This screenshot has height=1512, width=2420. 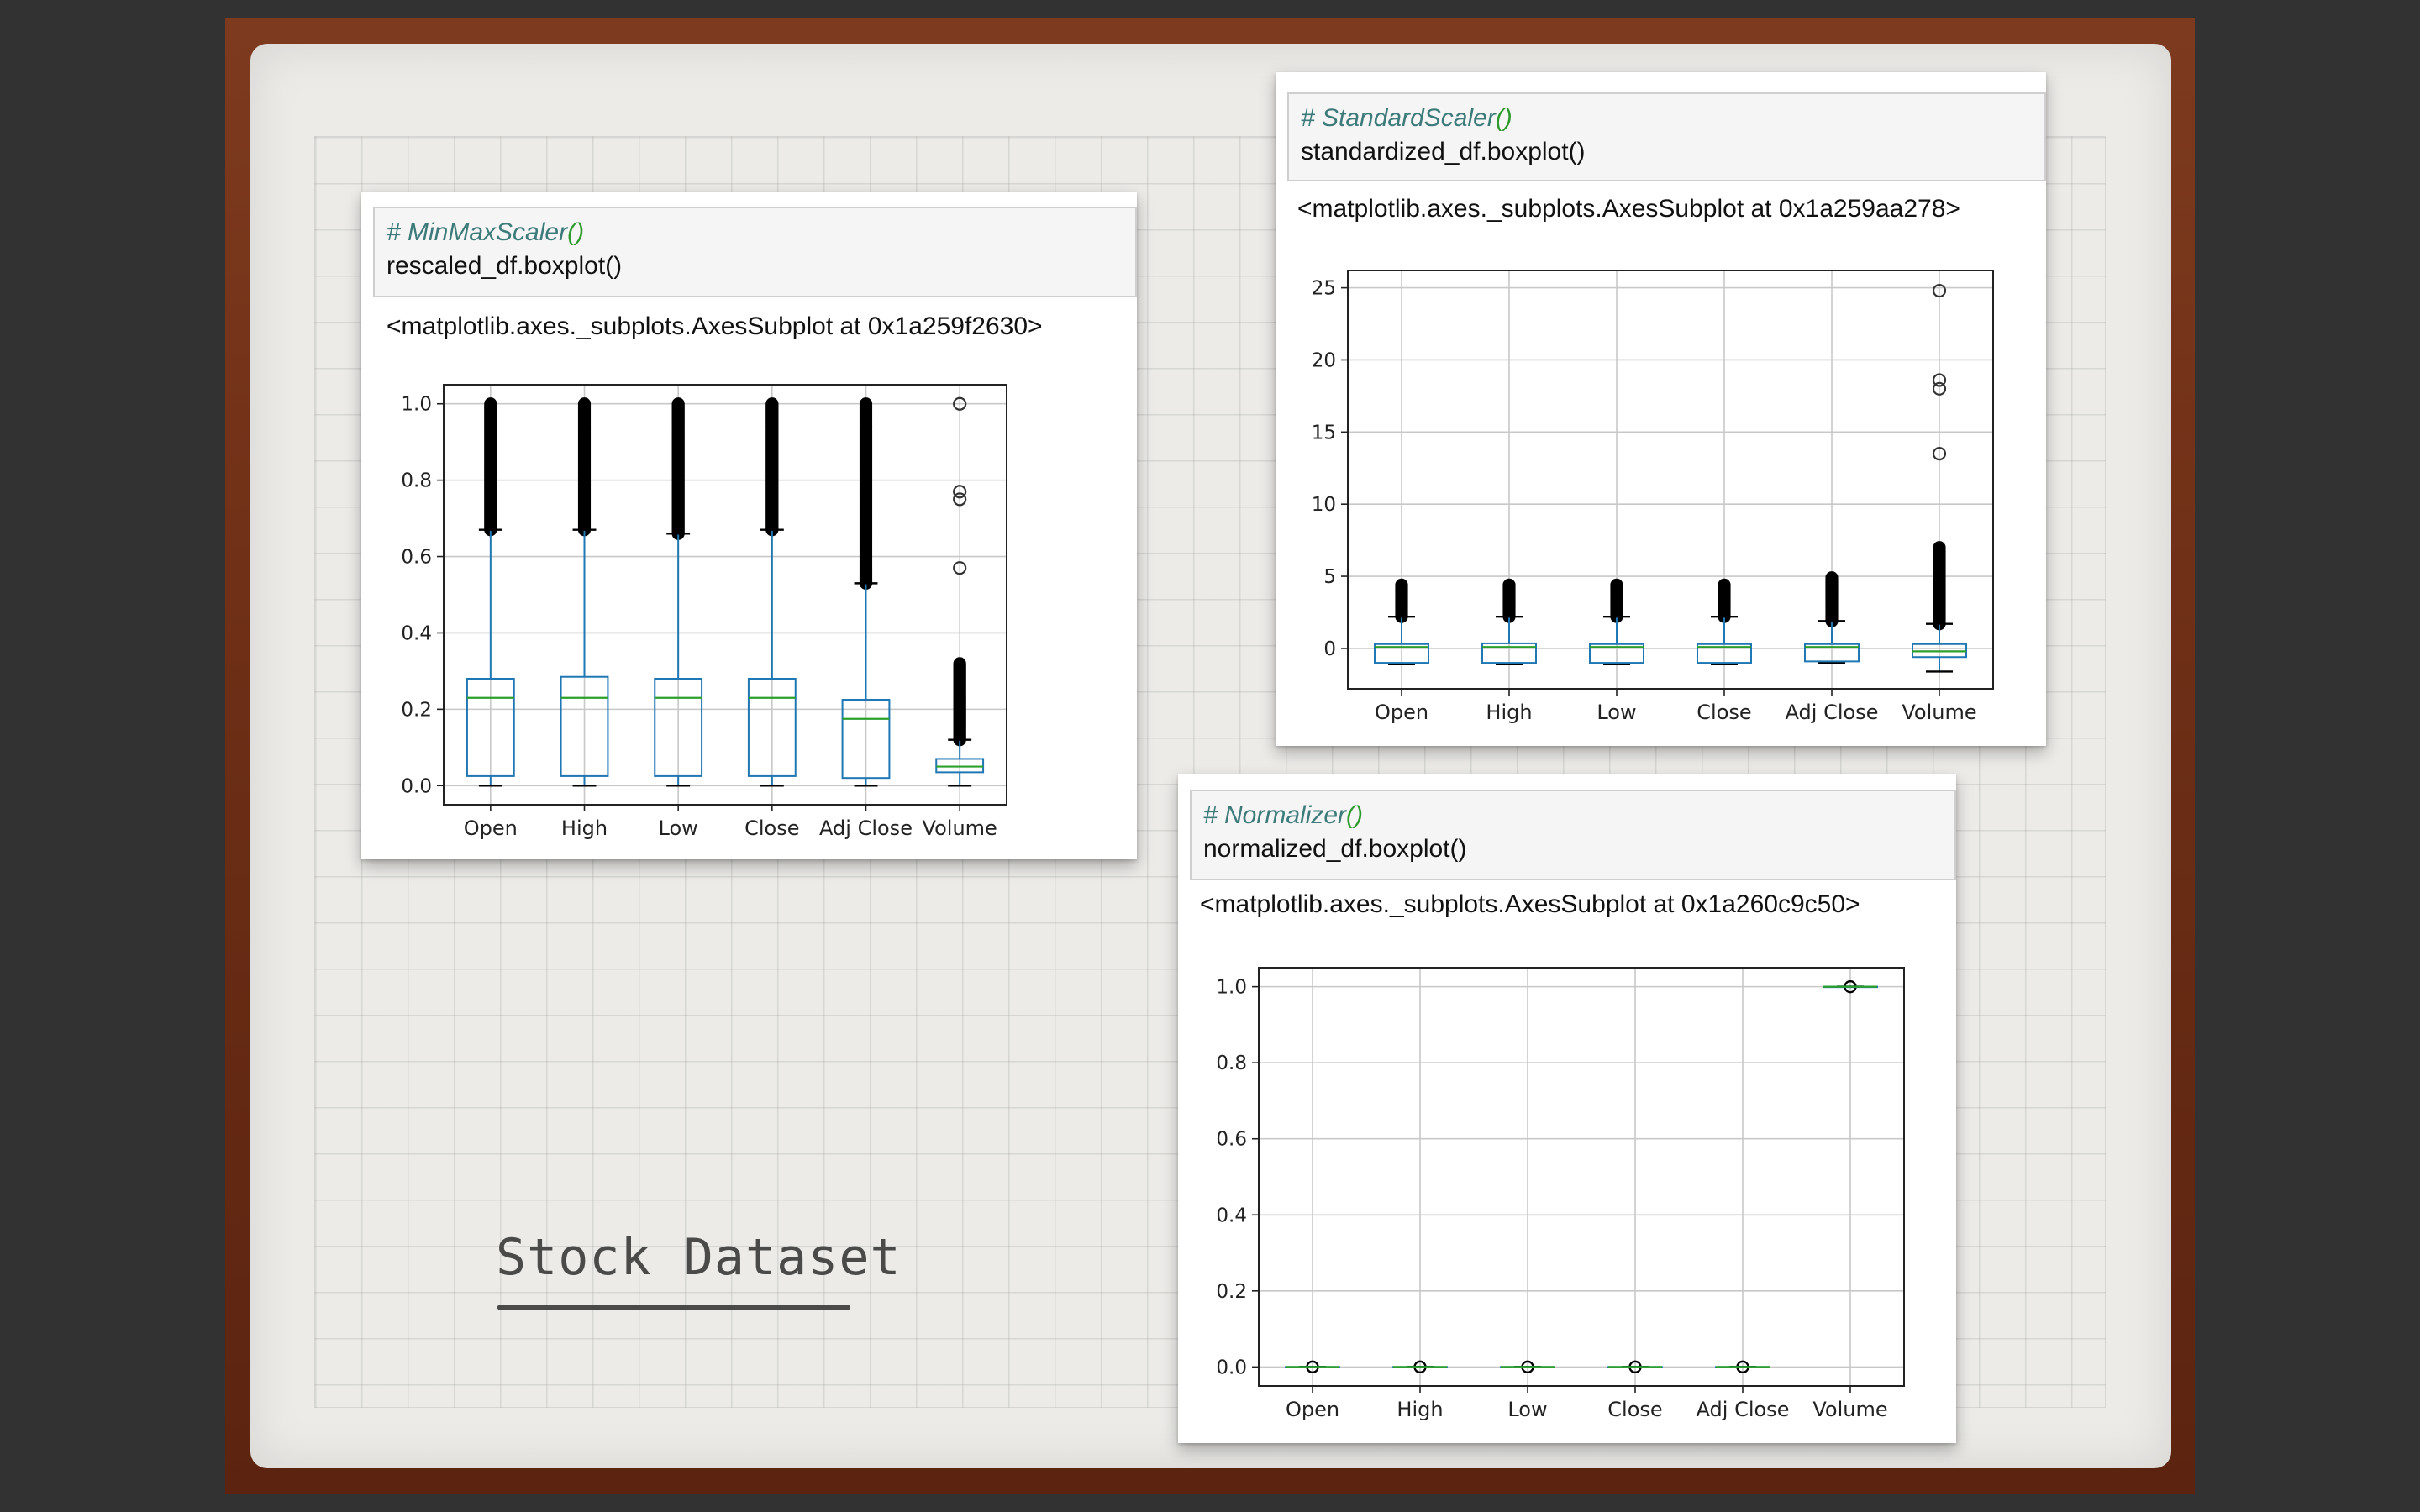 I want to click on y-tick-label: 0, so click(x=1329, y=649).